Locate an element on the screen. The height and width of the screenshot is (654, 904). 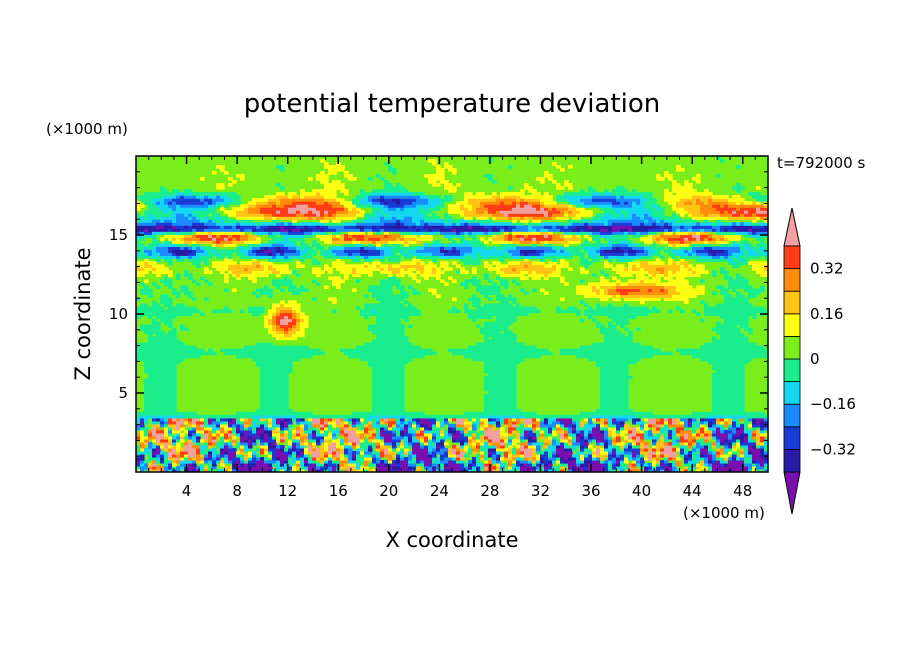
x-tick-label: 36 is located at coordinates (590, 491).